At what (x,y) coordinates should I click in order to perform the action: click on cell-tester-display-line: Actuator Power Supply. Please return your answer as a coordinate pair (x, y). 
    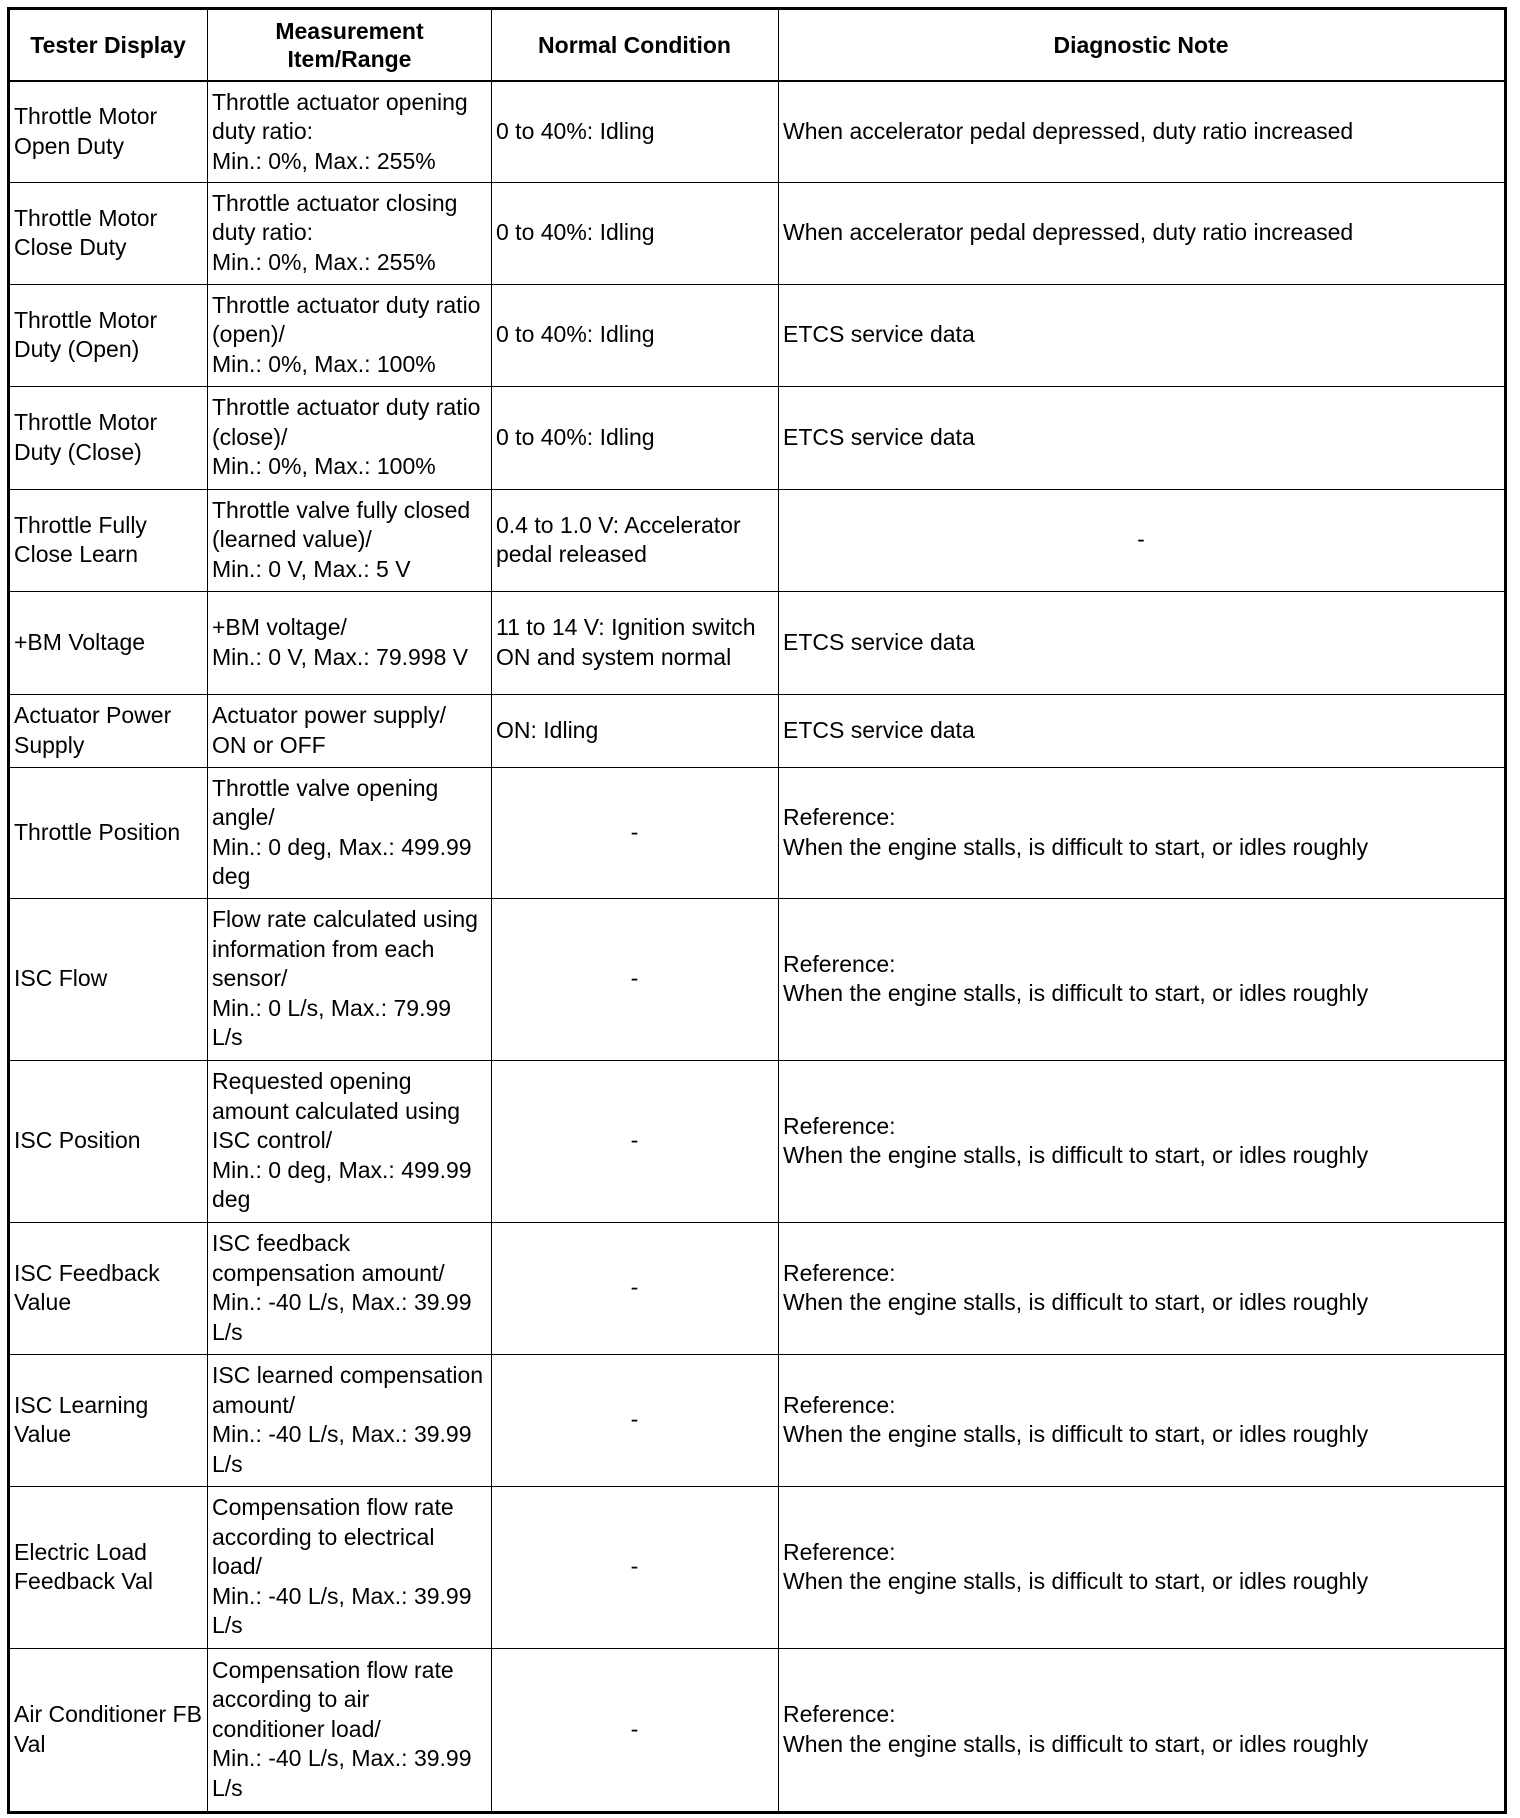
    Looking at the image, I should click on (93, 730).